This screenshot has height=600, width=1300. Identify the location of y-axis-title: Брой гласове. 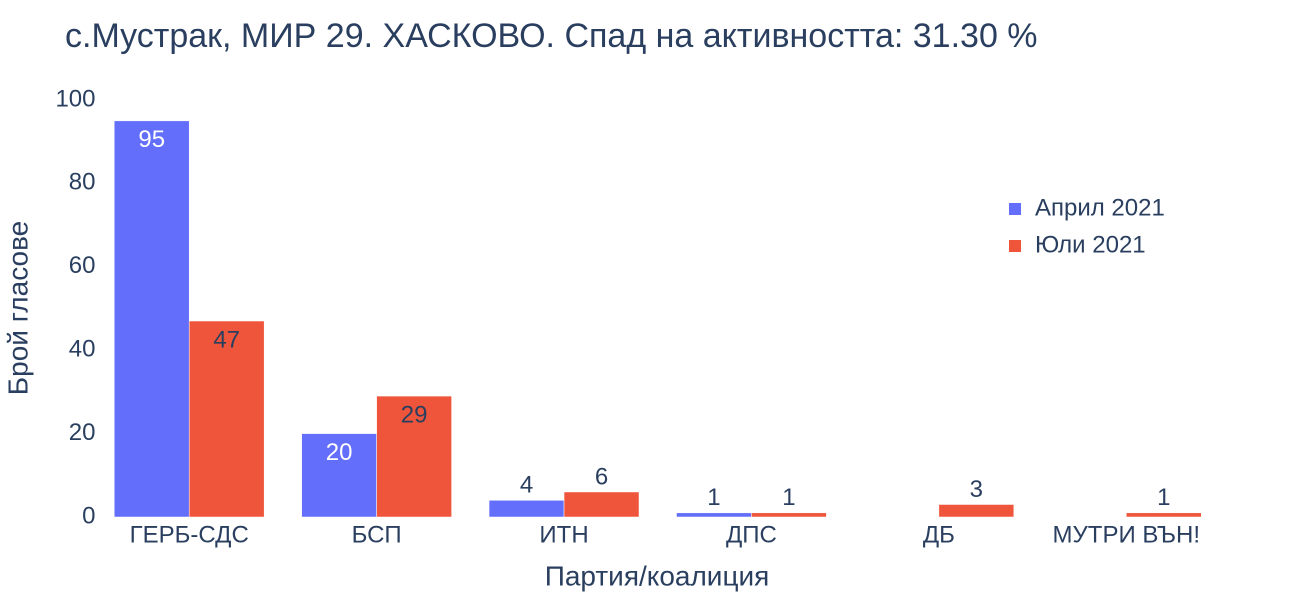
(17, 308).